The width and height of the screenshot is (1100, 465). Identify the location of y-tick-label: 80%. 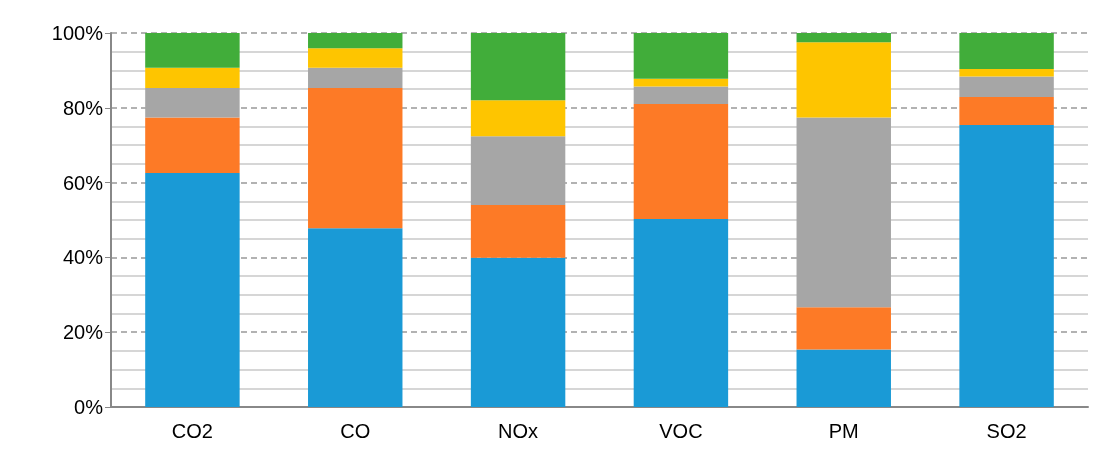
(83, 107).